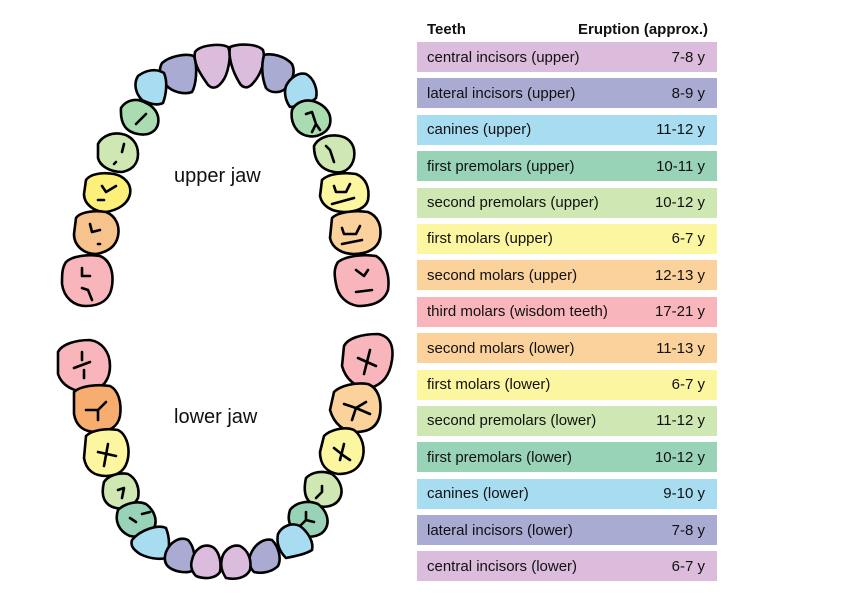 This screenshot has height=596, width=842. What do you see at coordinates (512, 421) in the screenshot?
I see `tooth-name: second premolars (lower)` at bounding box center [512, 421].